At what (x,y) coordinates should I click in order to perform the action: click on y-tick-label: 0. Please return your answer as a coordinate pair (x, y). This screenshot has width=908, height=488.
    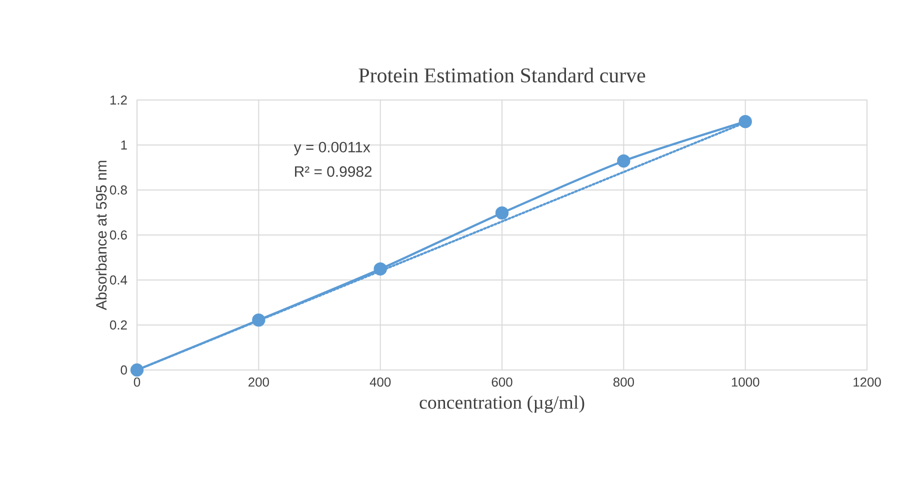
    Looking at the image, I should click on (123, 370).